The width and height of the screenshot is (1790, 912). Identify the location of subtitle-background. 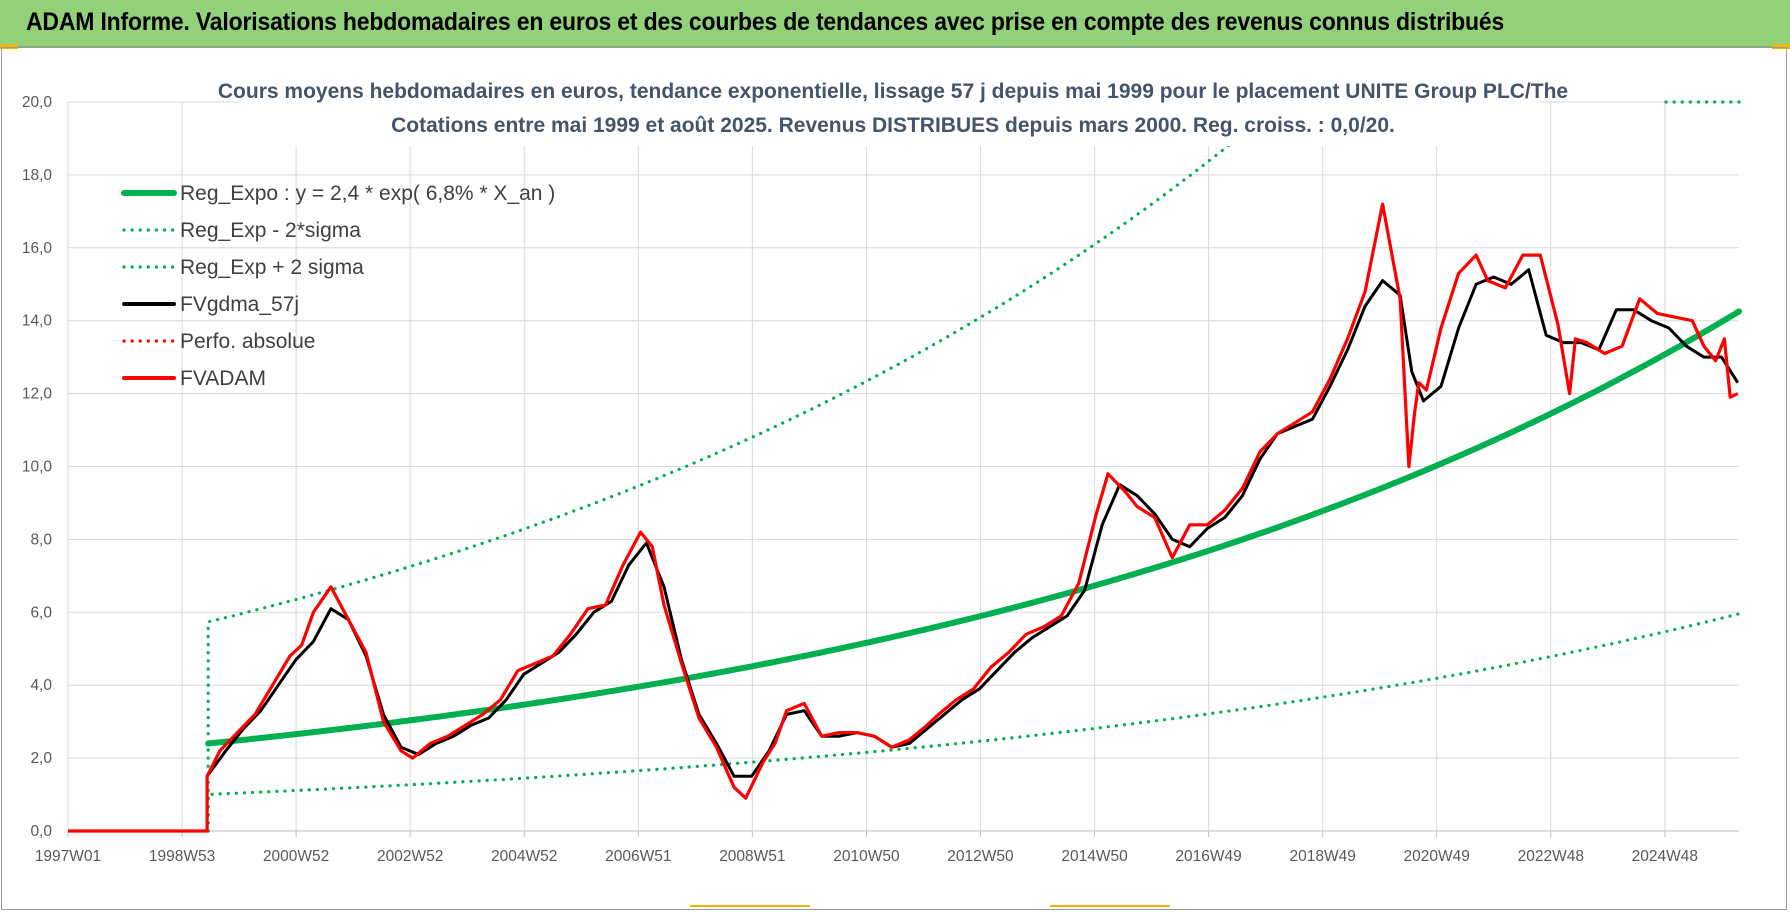
(890, 110).